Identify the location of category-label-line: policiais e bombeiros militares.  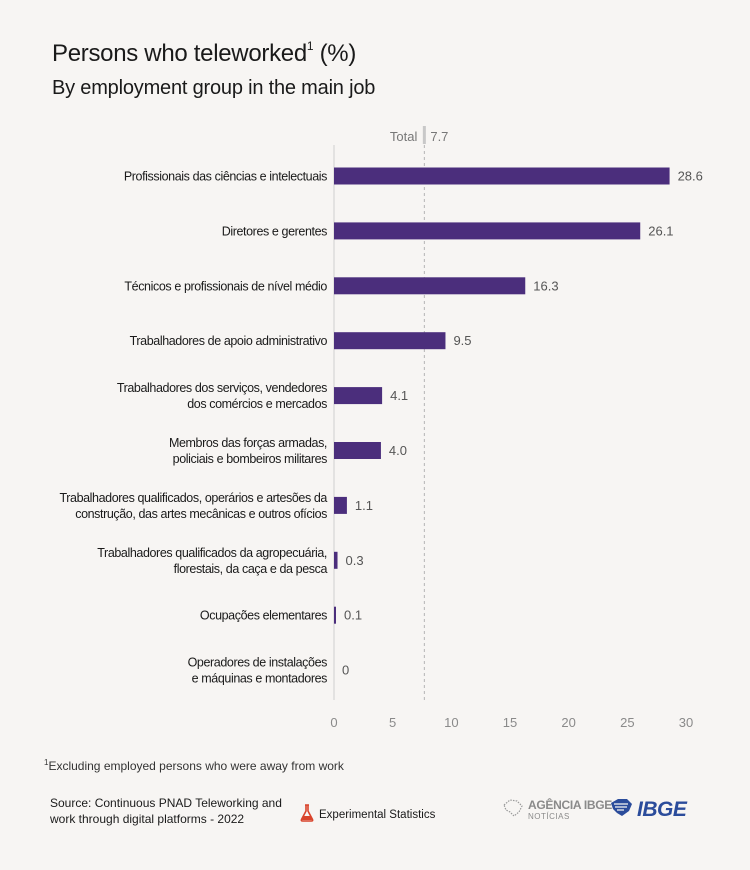
(250, 459).